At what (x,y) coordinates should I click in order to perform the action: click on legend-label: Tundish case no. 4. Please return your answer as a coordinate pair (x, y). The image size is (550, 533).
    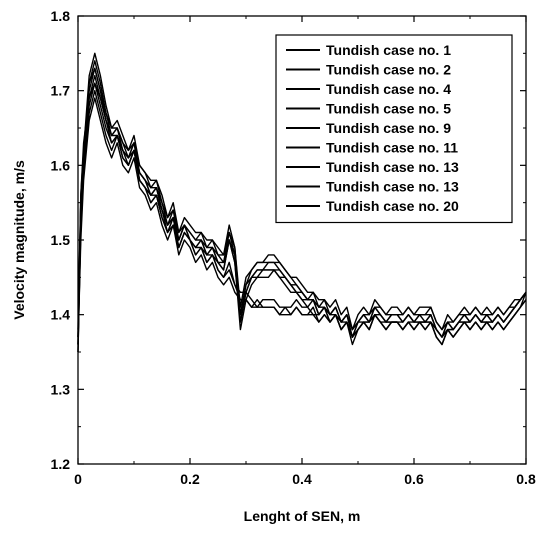
    Looking at the image, I should click on (388, 89).